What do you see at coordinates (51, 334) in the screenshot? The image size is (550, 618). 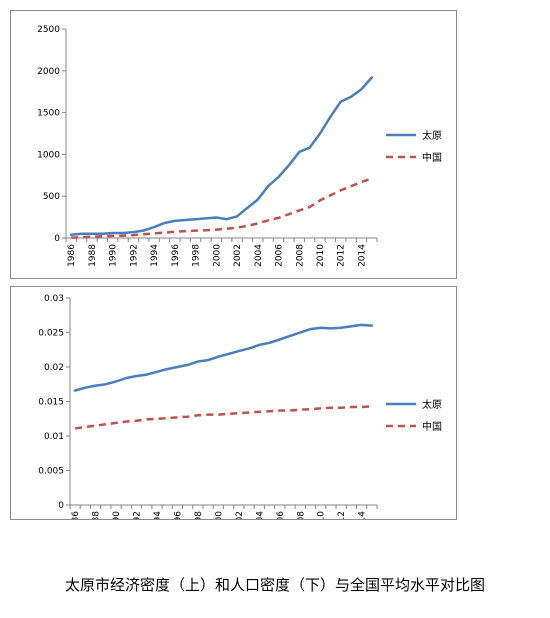 I see `y-tick-label: 0.025` at bounding box center [51, 334].